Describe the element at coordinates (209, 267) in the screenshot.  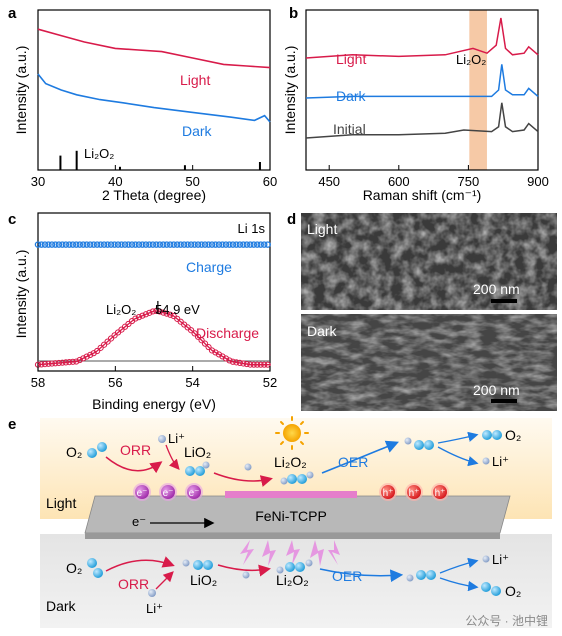
I see `label-charge: Charge` at that location.